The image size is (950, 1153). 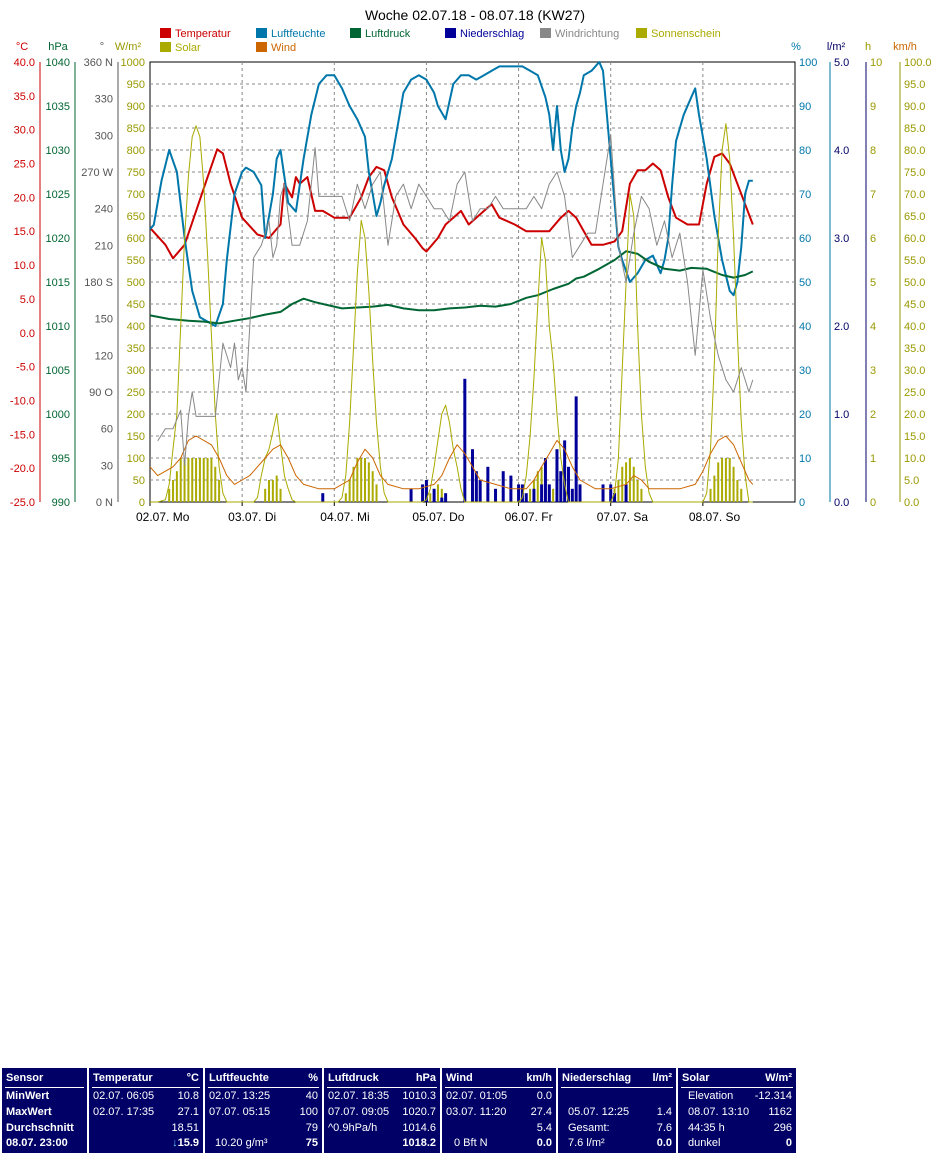 What do you see at coordinates (873, 151) in the screenshot?
I see `sun-tick: 8` at bounding box center [873, 151].